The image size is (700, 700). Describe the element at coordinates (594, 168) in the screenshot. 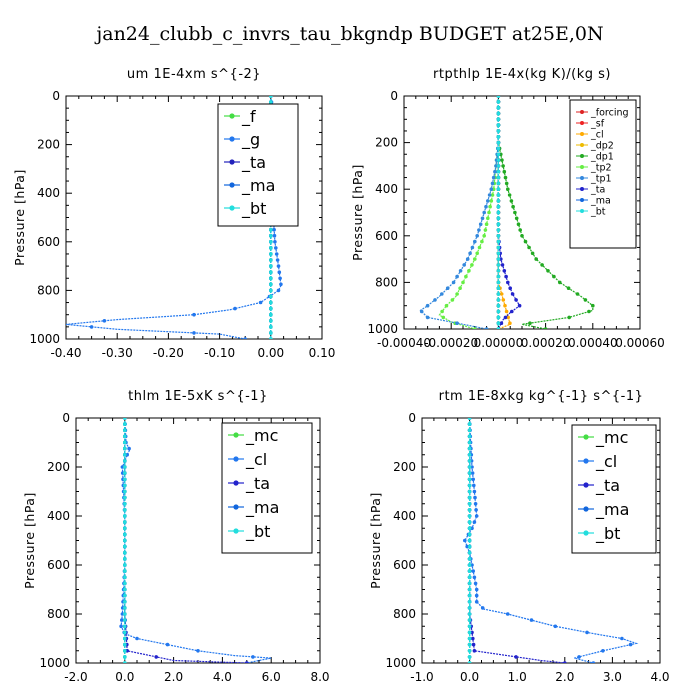

I see `legend-entry: _tp2` at that location.